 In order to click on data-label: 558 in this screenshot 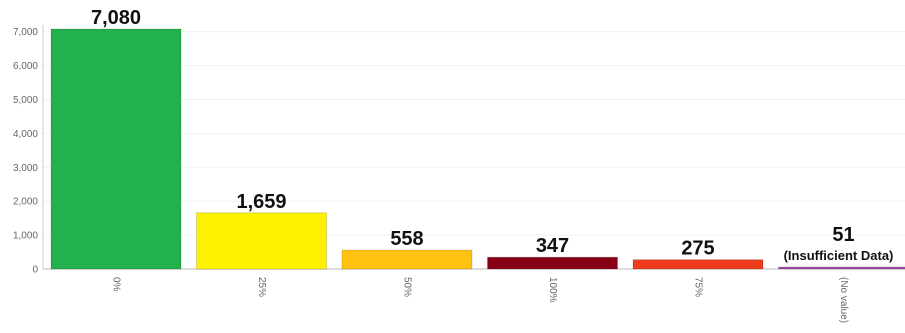, I will do `click(406, 239)`.